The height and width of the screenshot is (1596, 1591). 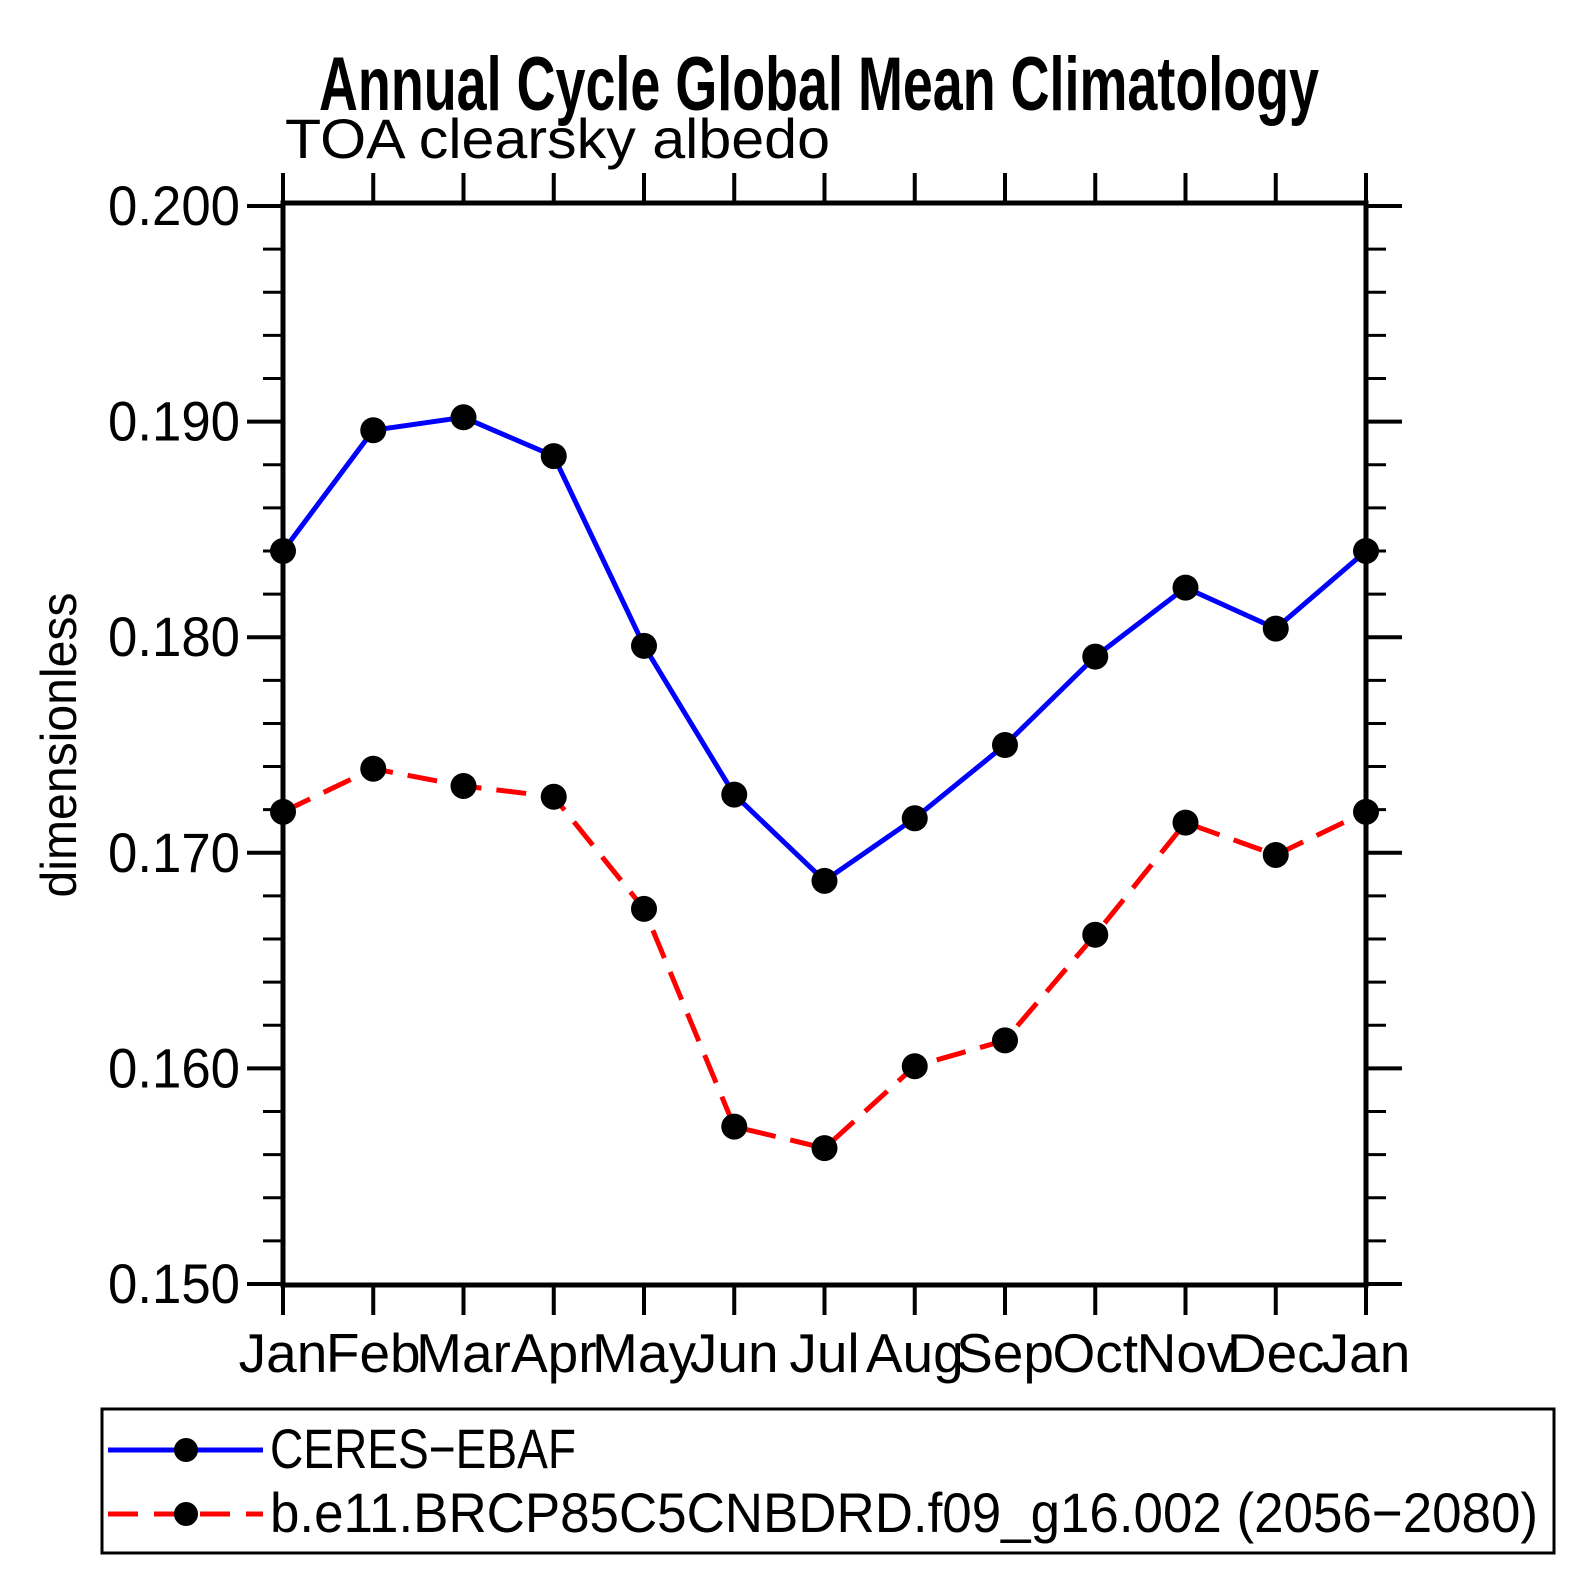 What do you see at coordinates (734, 1353) in the screenshot?
I see `x-tick-label: Jun` at bounding box center [734, 1353].